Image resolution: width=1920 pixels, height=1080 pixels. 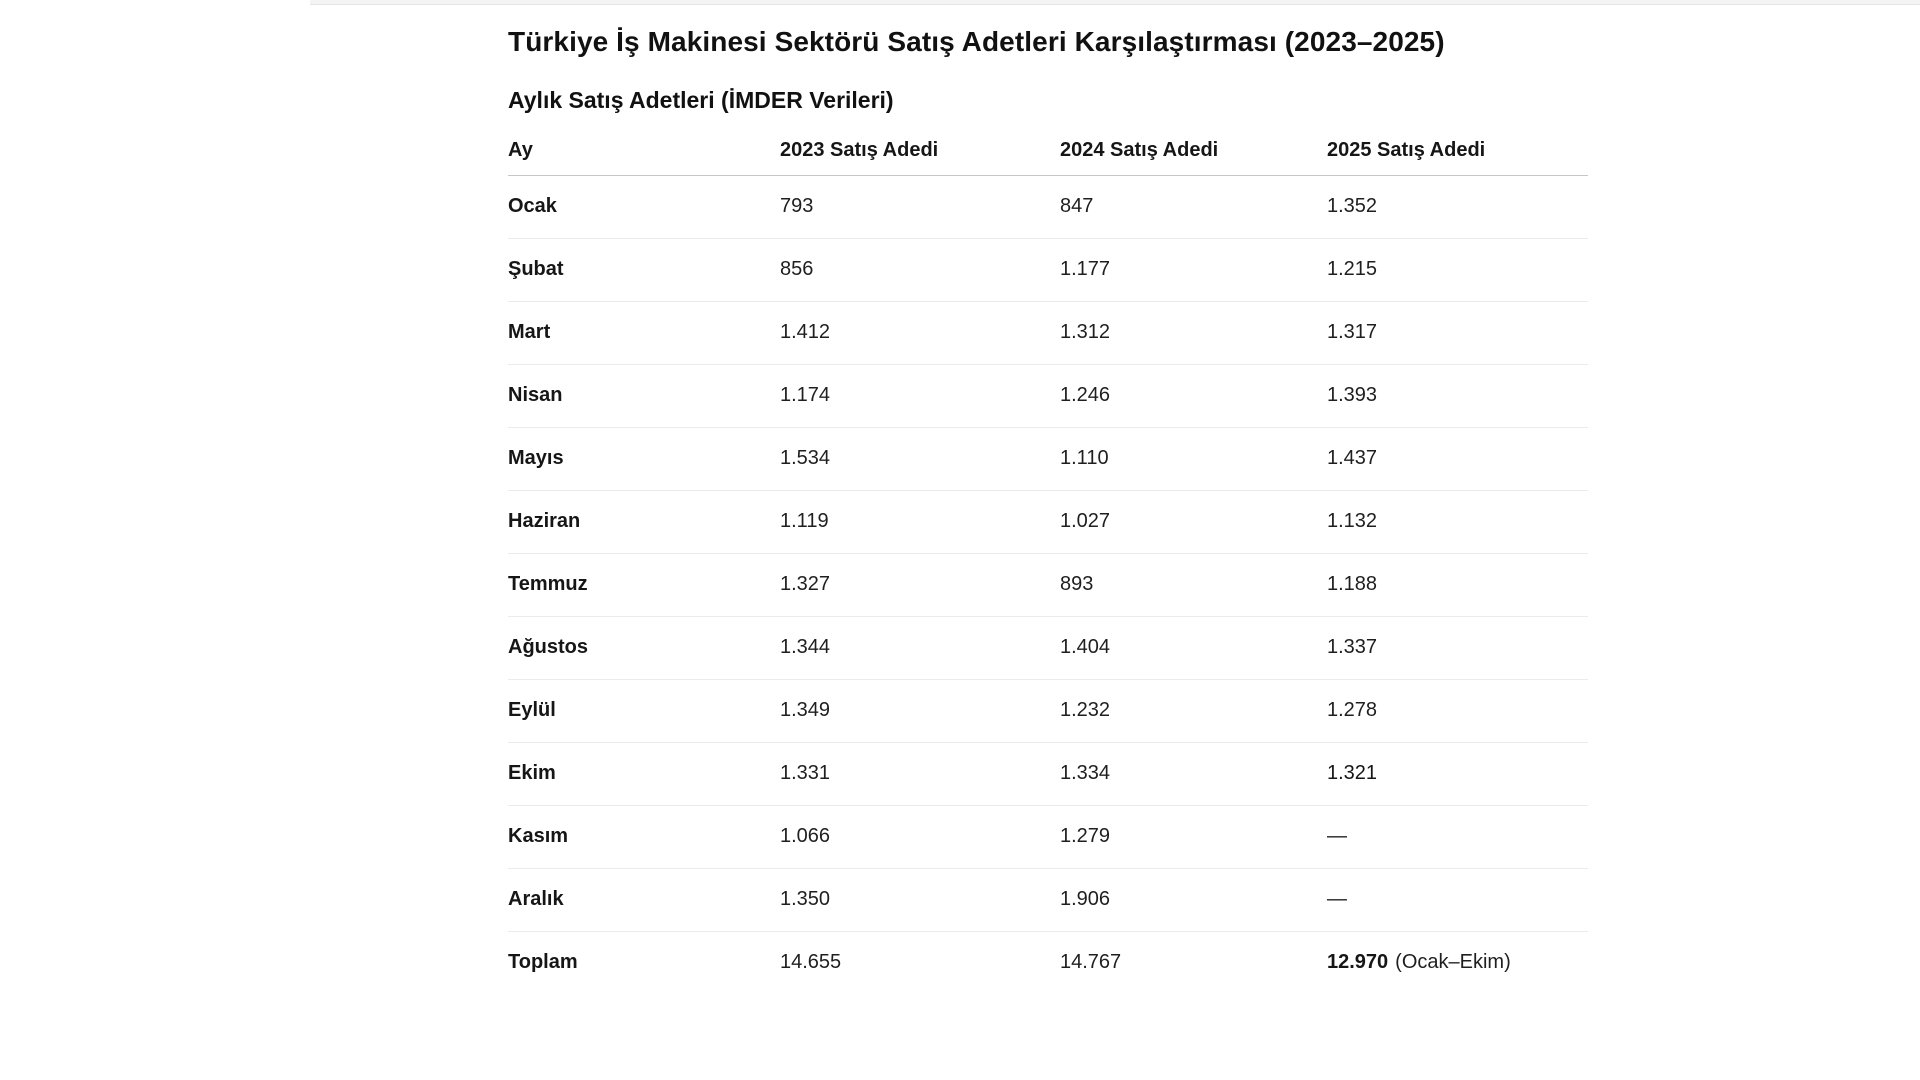 I want to click on value-2023-cell: 856, so click(x=920, y=270).